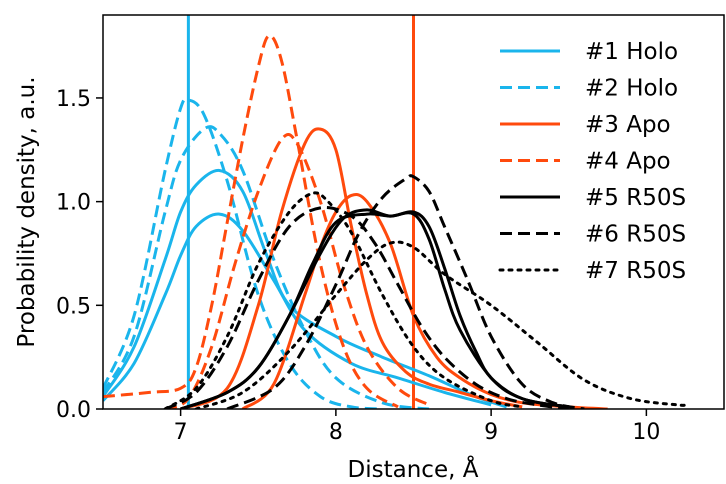  I want to click on x-tick-label-10: 10, so click(646, 432).